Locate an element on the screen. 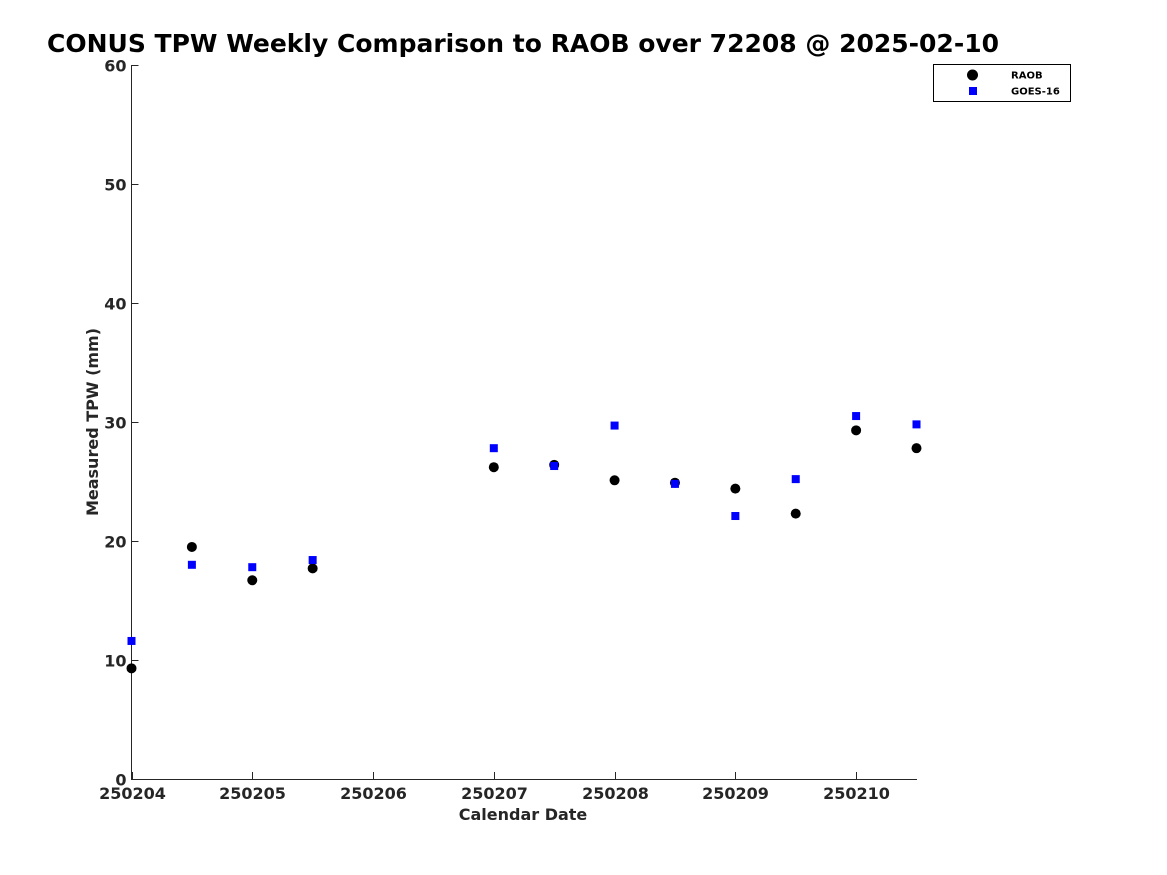 The image size is (1167, 875). x-tick-label: 250207 is located at coordinates (494, 793).